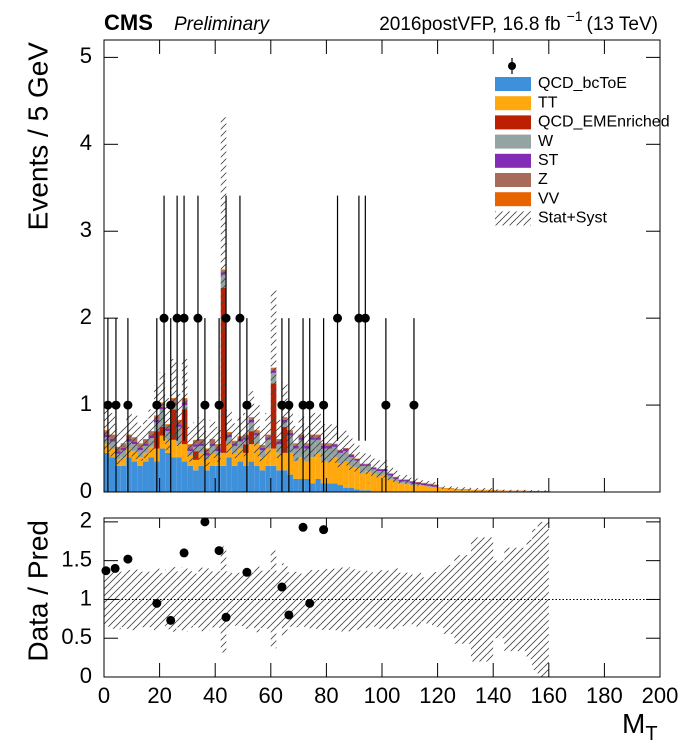  What do you see at coordinates (382, 695) in the screenshot?
I see `x-tick-label: 100` at bounding box center [382, 695].